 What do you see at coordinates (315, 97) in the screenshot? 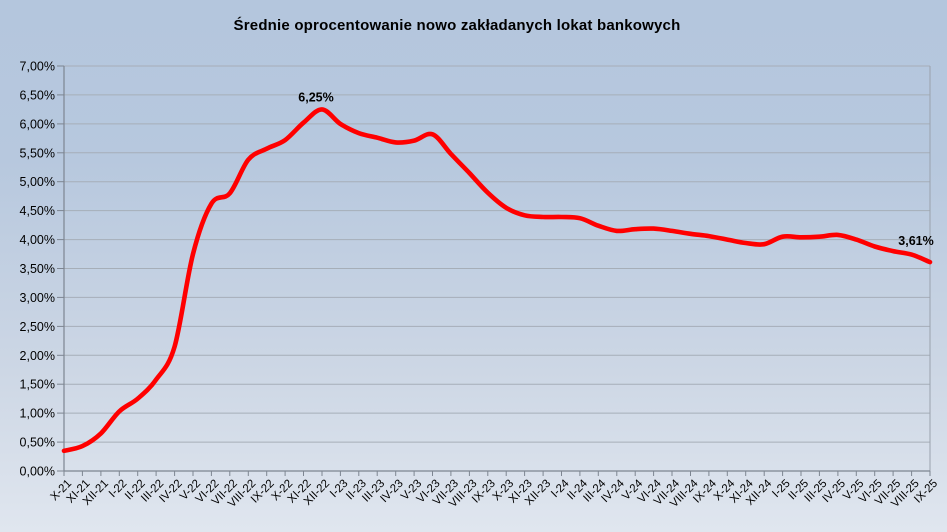
I see `peak-value-label: 6,25%` at bounding box center [315, 97].